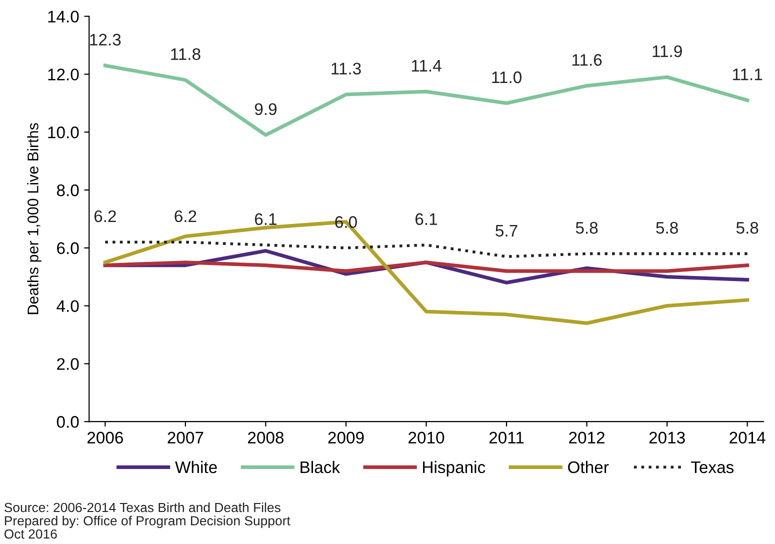  Describe the element at coordinates (34, 218) in the screenshot. I see `y-axis-title: Deaths per 1,000 Live Births` at that location.